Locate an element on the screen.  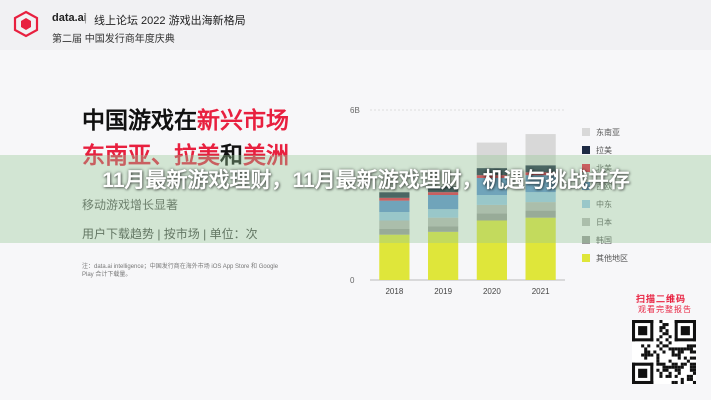
legend-item: 韩国 is located at coordinates (605, 240).